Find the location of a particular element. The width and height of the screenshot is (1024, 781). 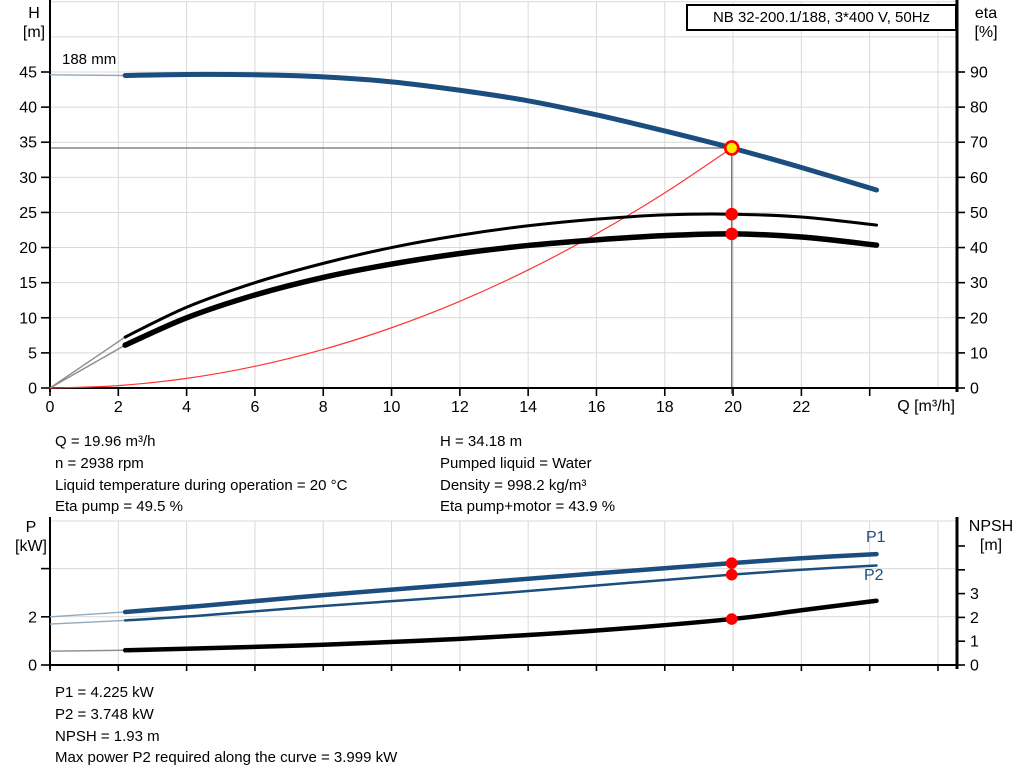

eta-pump-motor-curve-extension is located at coordinates (87, 366).